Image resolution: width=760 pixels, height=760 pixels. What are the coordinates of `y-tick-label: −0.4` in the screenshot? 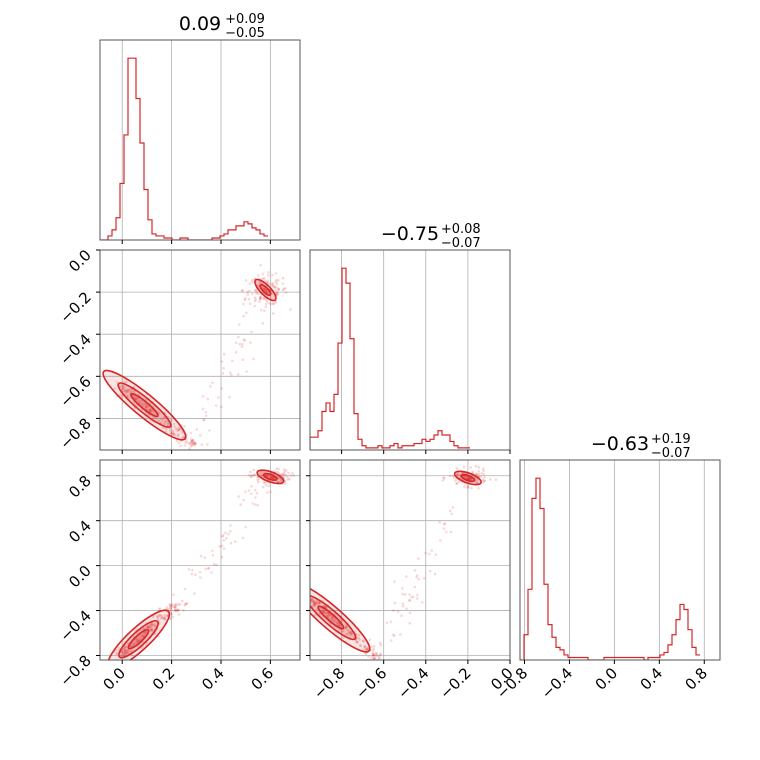 It's located at (75, 349).